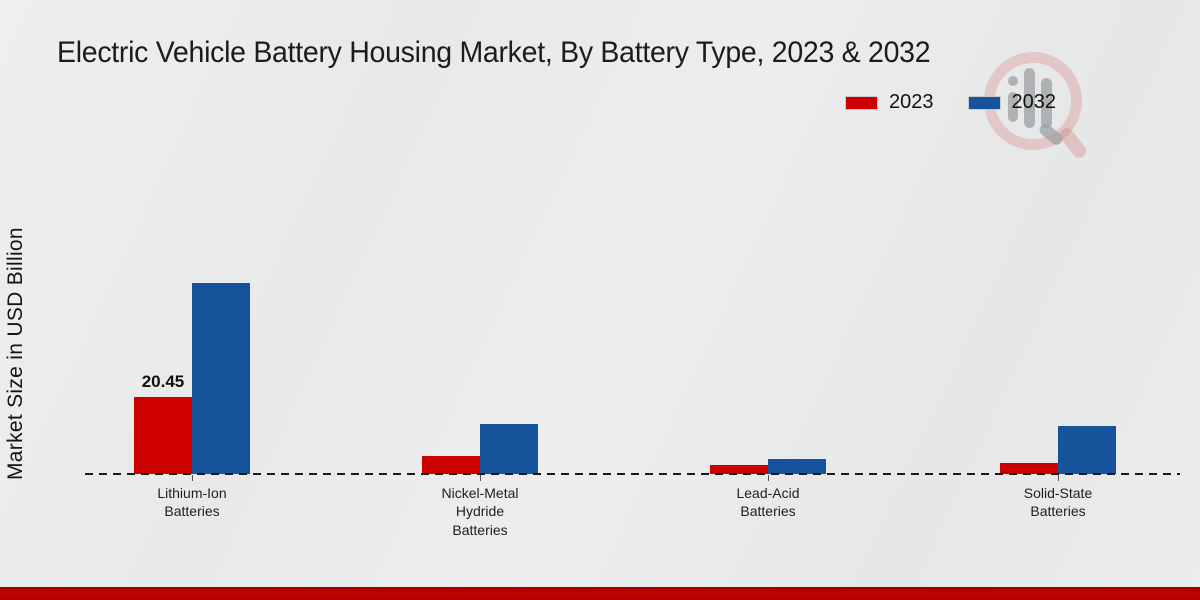 The image size is (1200, 600). Describe the element at coordinates (950, 102) in the screenshot. I see `chart-legend: 2023 2032` at that location.